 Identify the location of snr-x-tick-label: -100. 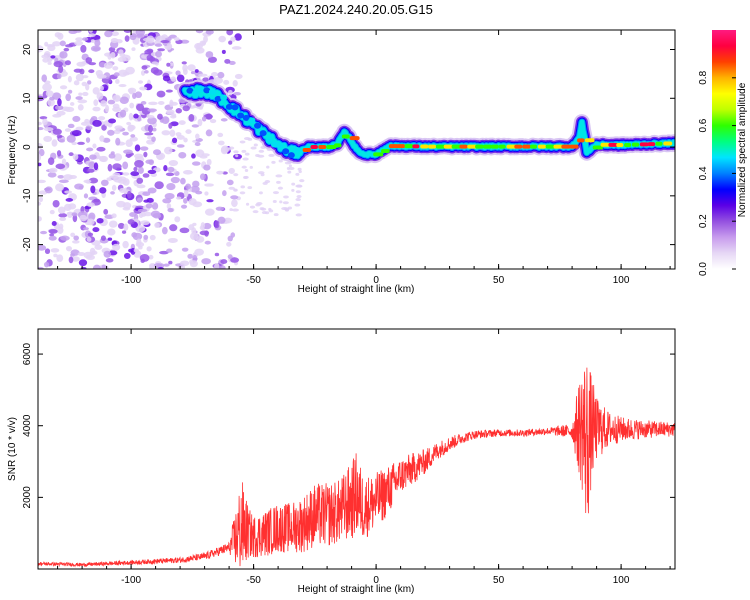
(131, 580).